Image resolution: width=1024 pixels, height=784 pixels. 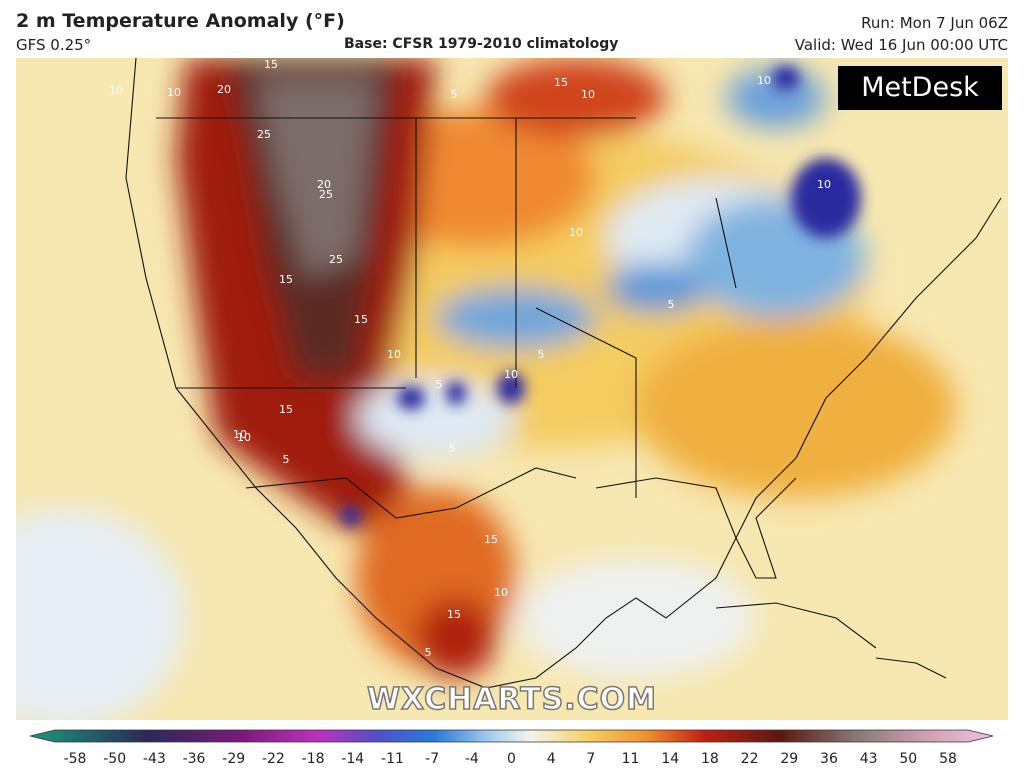 I want to click on colorbar-ramp, so click(x=511, y=736).